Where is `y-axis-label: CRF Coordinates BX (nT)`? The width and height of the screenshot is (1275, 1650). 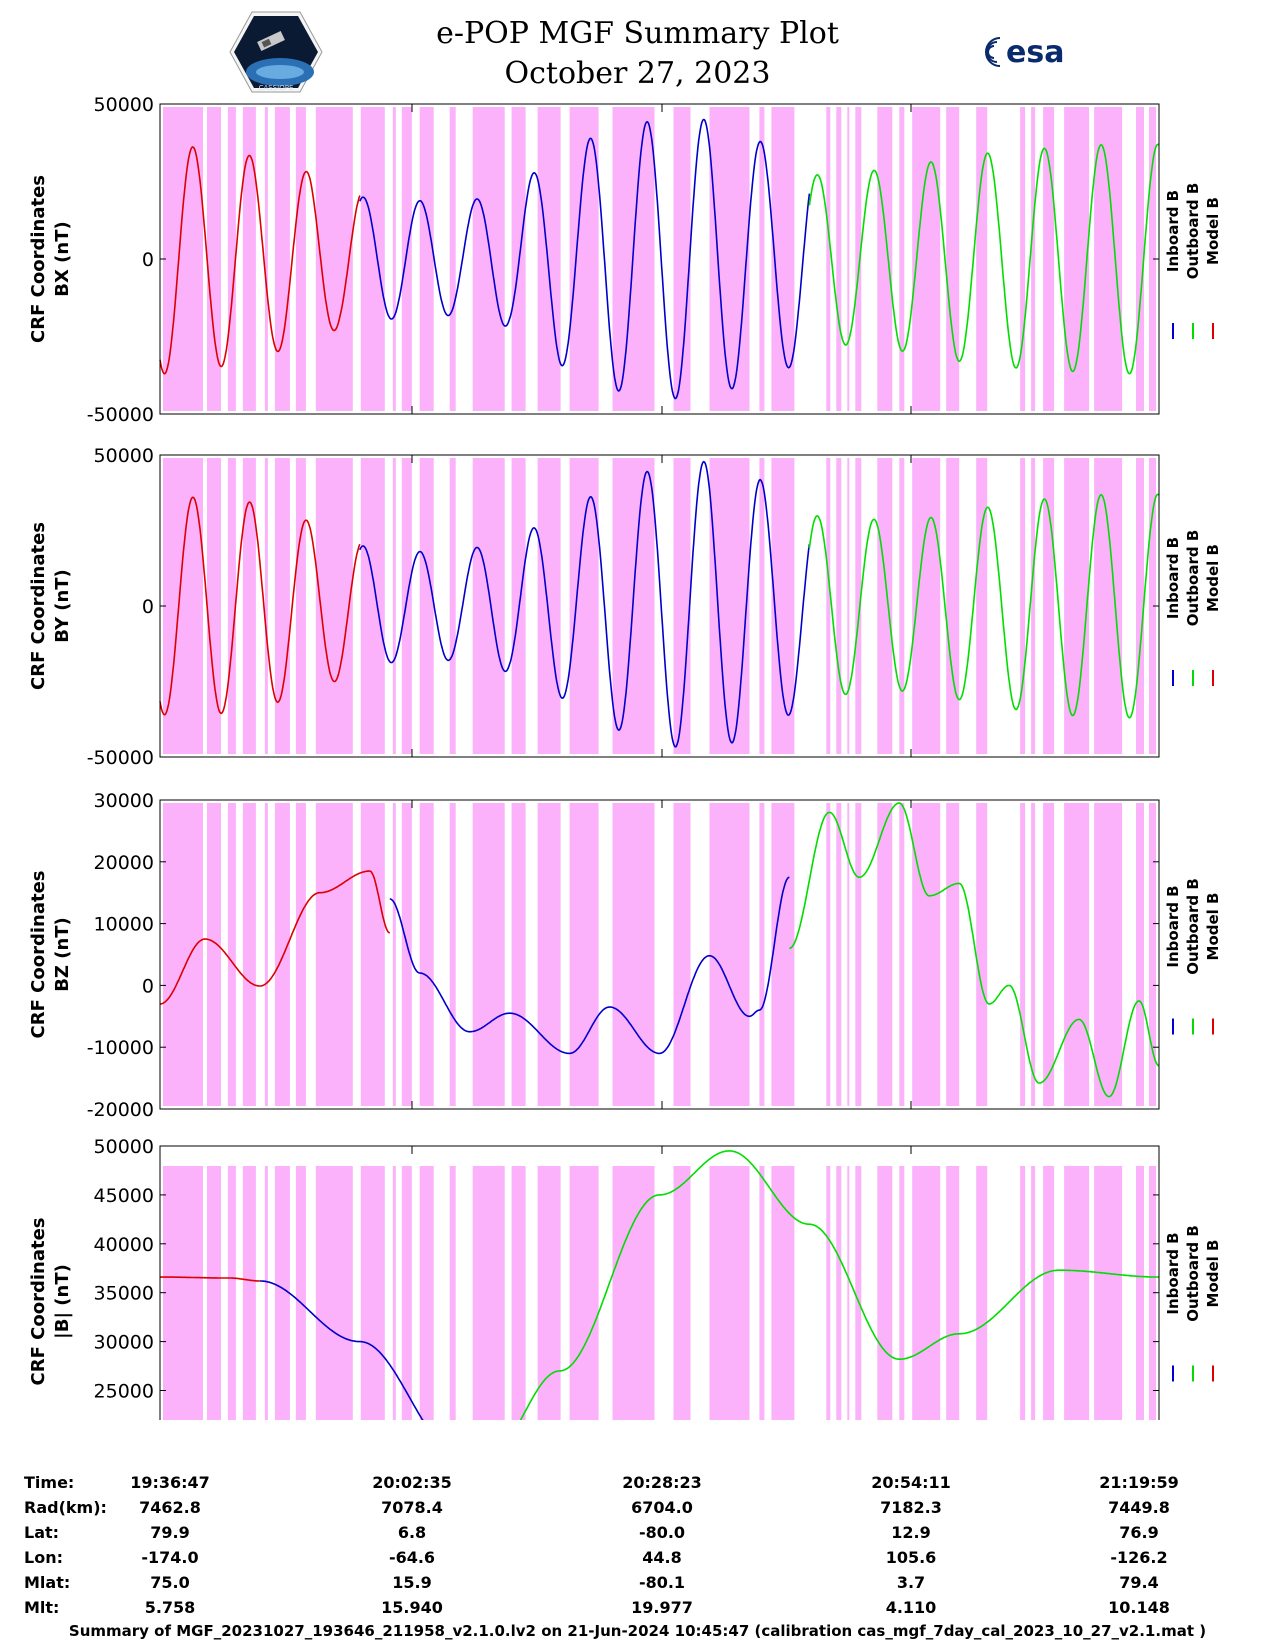 y-axis-label: CRF Coordinates BX (nT) is located at coordinates (50, 259).